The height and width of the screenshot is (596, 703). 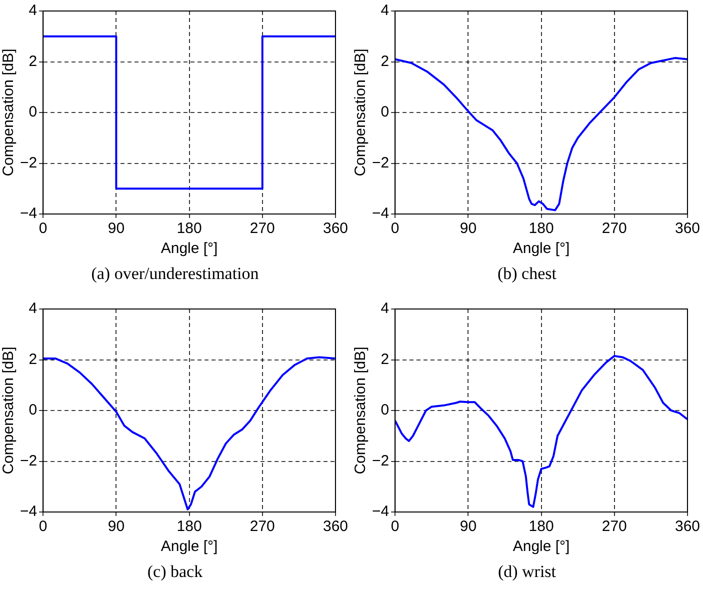 What do you see at coordinates (527, 572) in the screenshot?
I see `text: (d) wrist` at bounding box center [527, 572].